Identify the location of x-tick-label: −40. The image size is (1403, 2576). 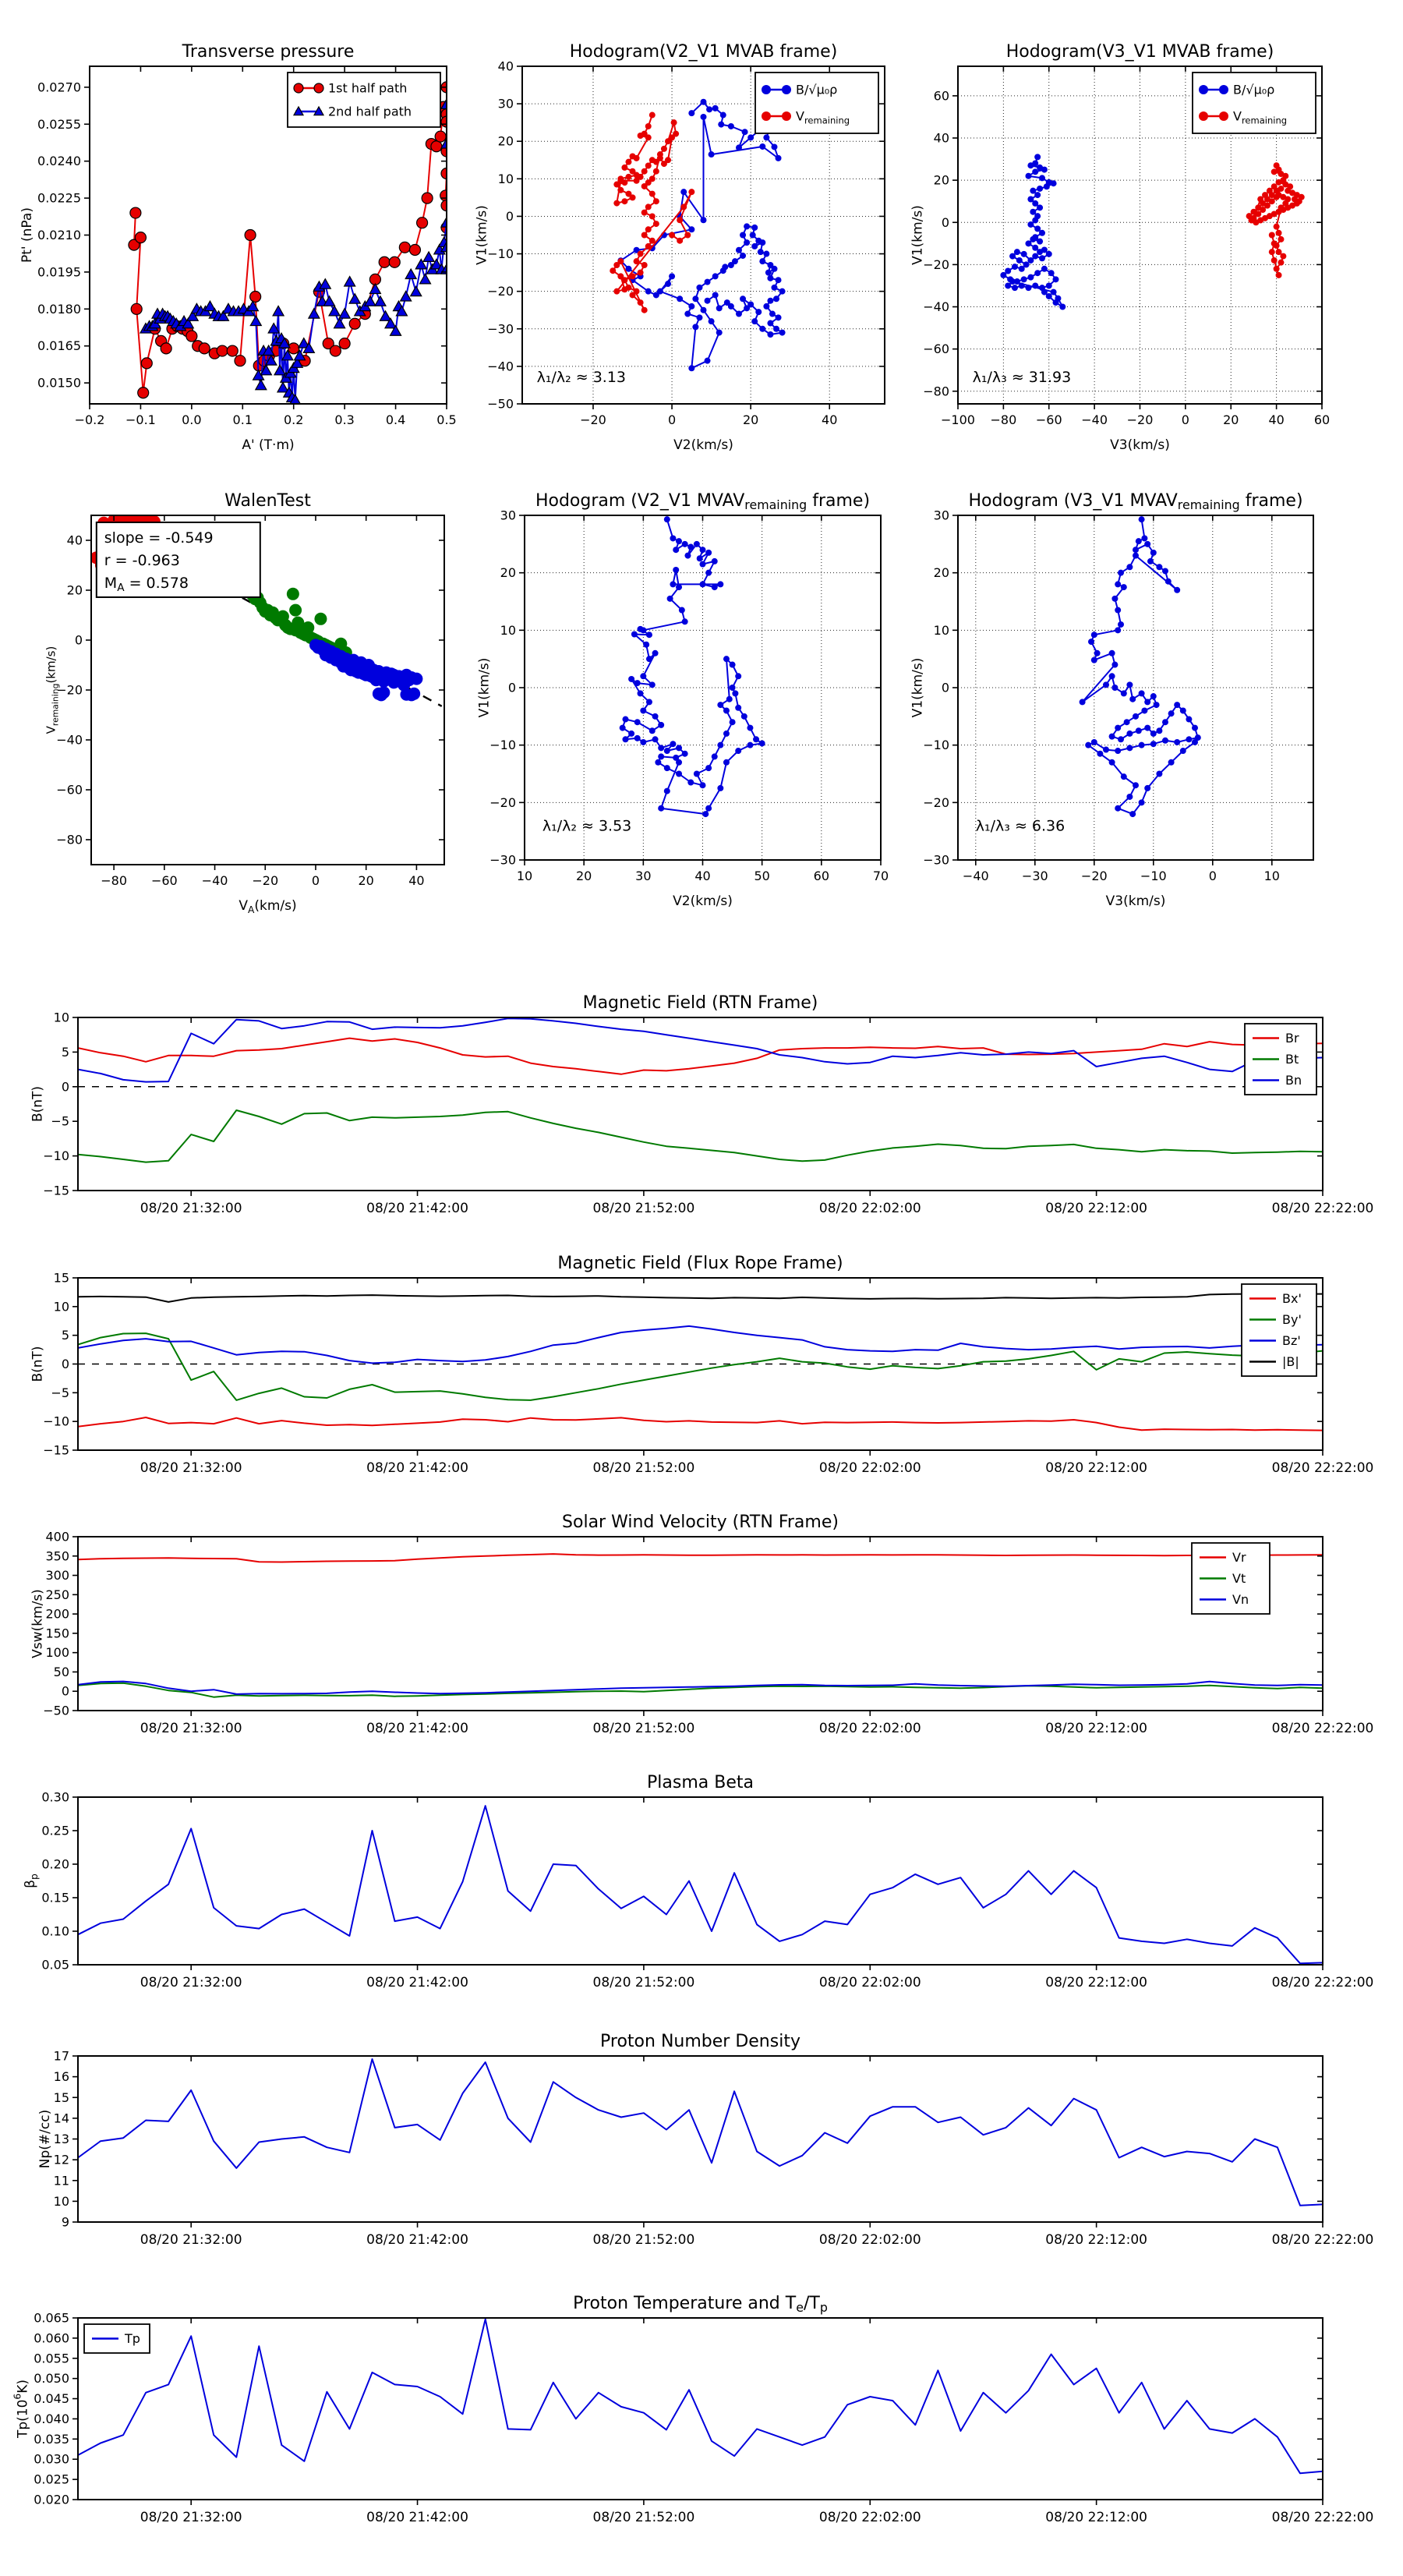
(215, 880).